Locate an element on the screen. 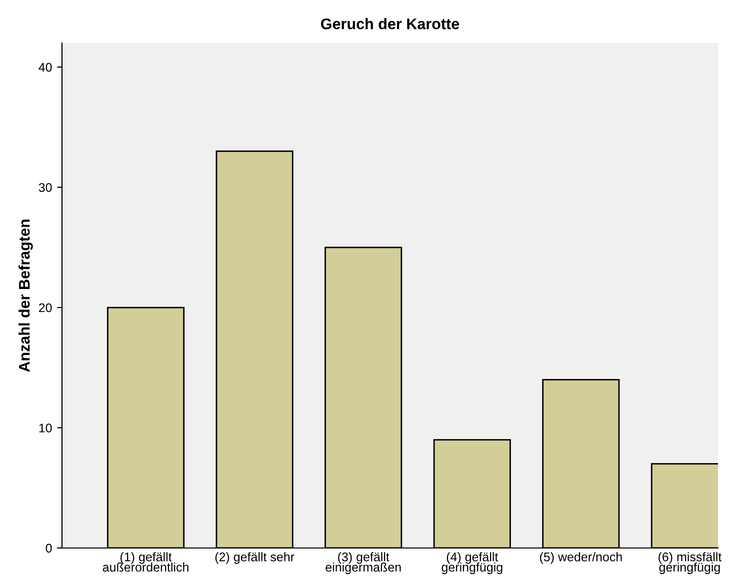 This screenshot has height=585, width=731. x-tick-label: (5) weder/noch is located at coordinates (581, 558).